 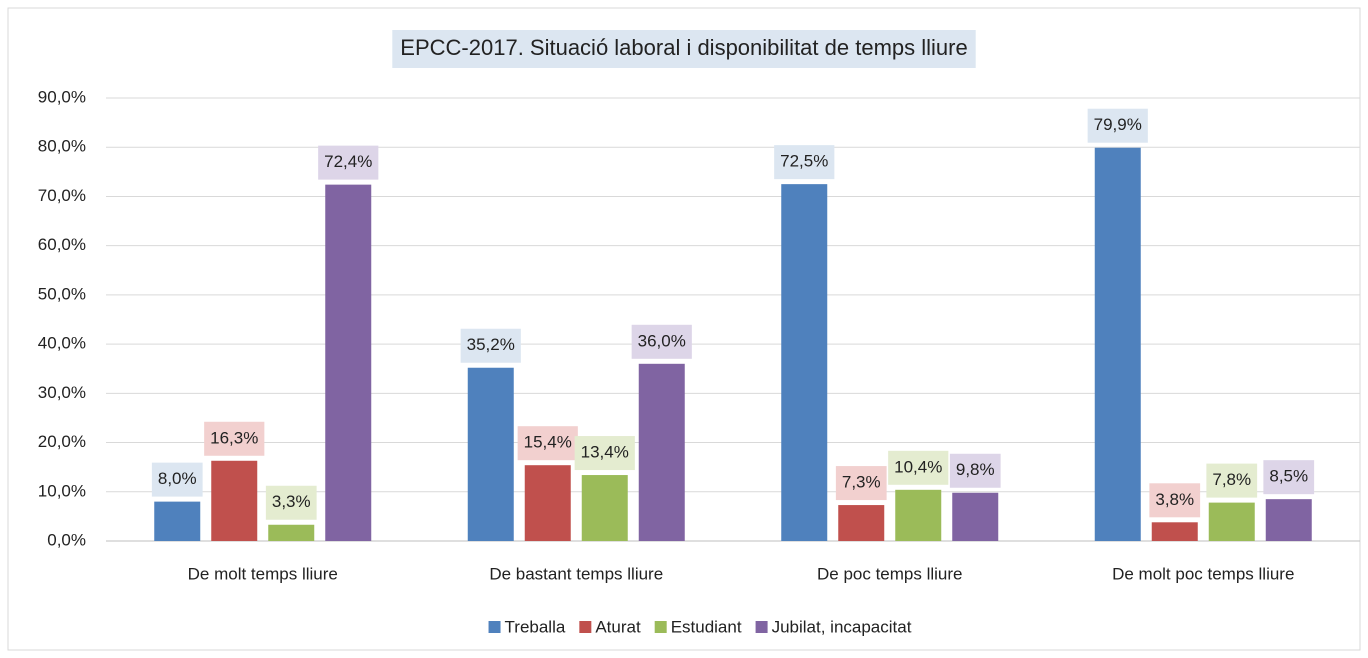 I want to click on x-tick-label: De molt temps lliure, so click(x=263, y=573).